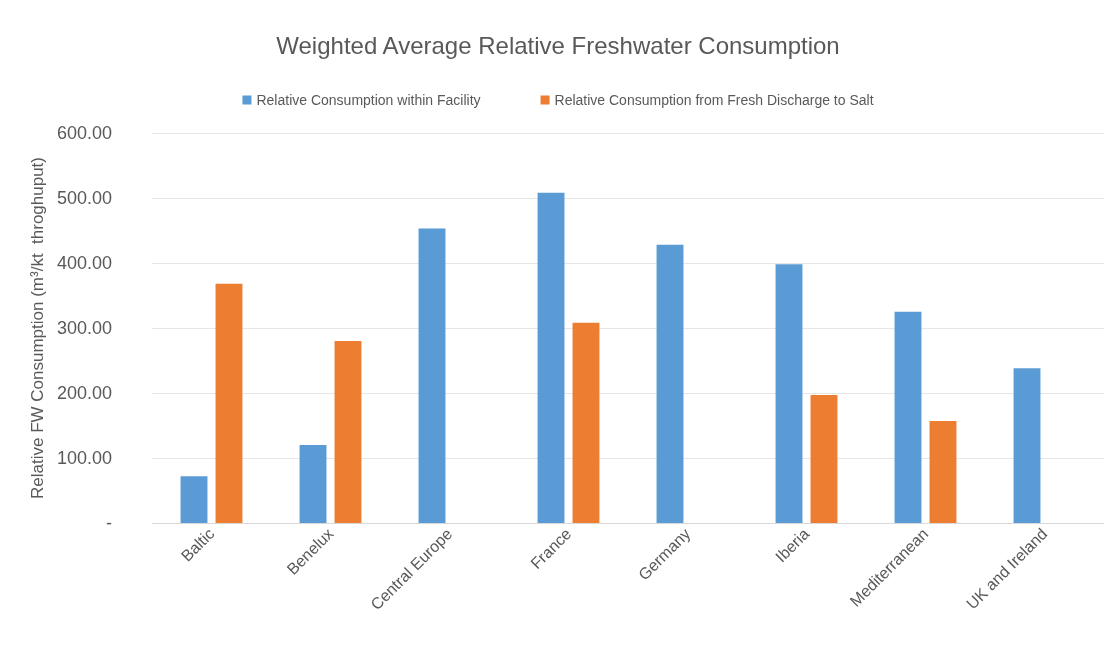 Image resolution: width=1116 pixels, height=670 pixels. What do you see at coordinates (84, 393) in the screenshot?
I see `y-tick-label: 200.00` at bounding box center [84, 393].